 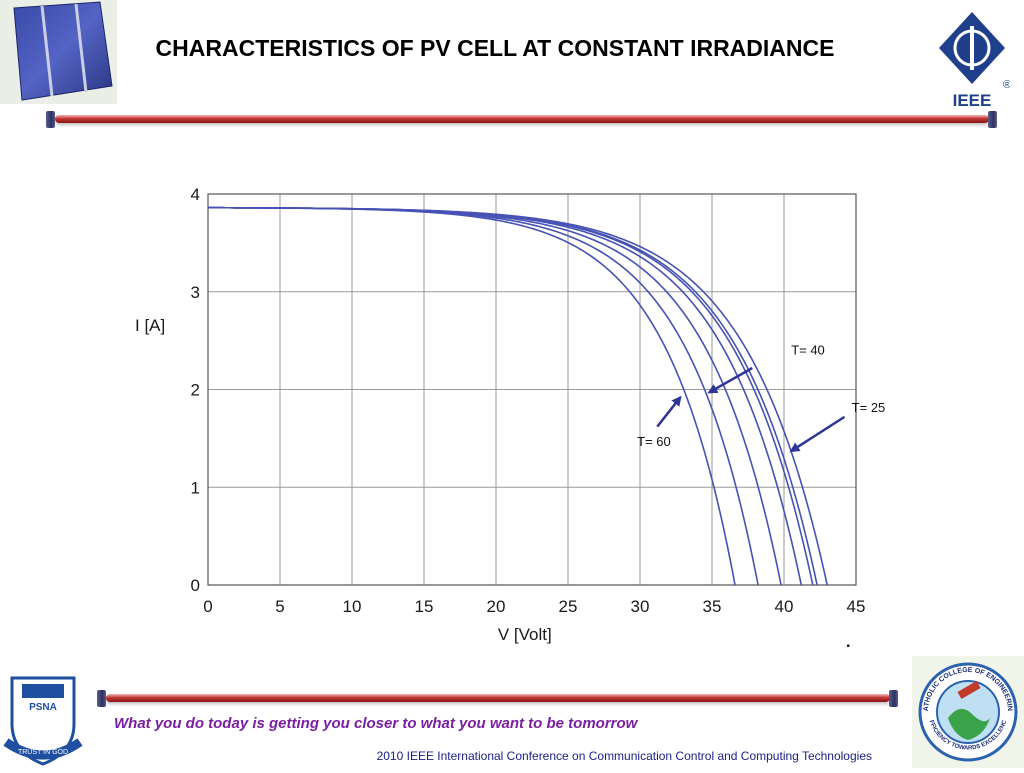 I want to click on solar-cell-image, so click(x=58, y=52).